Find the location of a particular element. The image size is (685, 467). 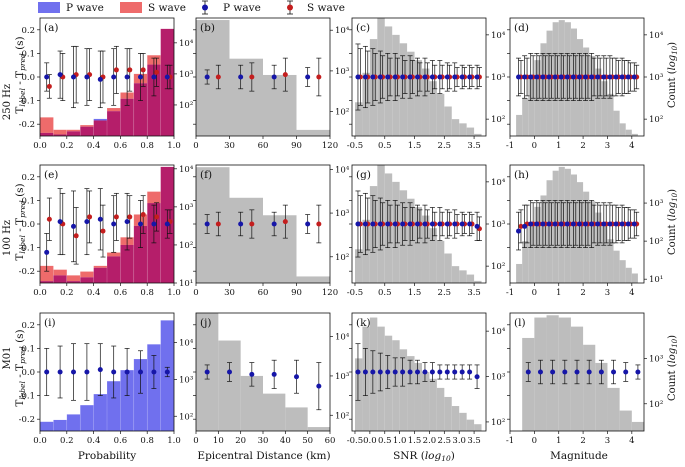

x-tick-label: 2 is located at coordinates (582, 293).